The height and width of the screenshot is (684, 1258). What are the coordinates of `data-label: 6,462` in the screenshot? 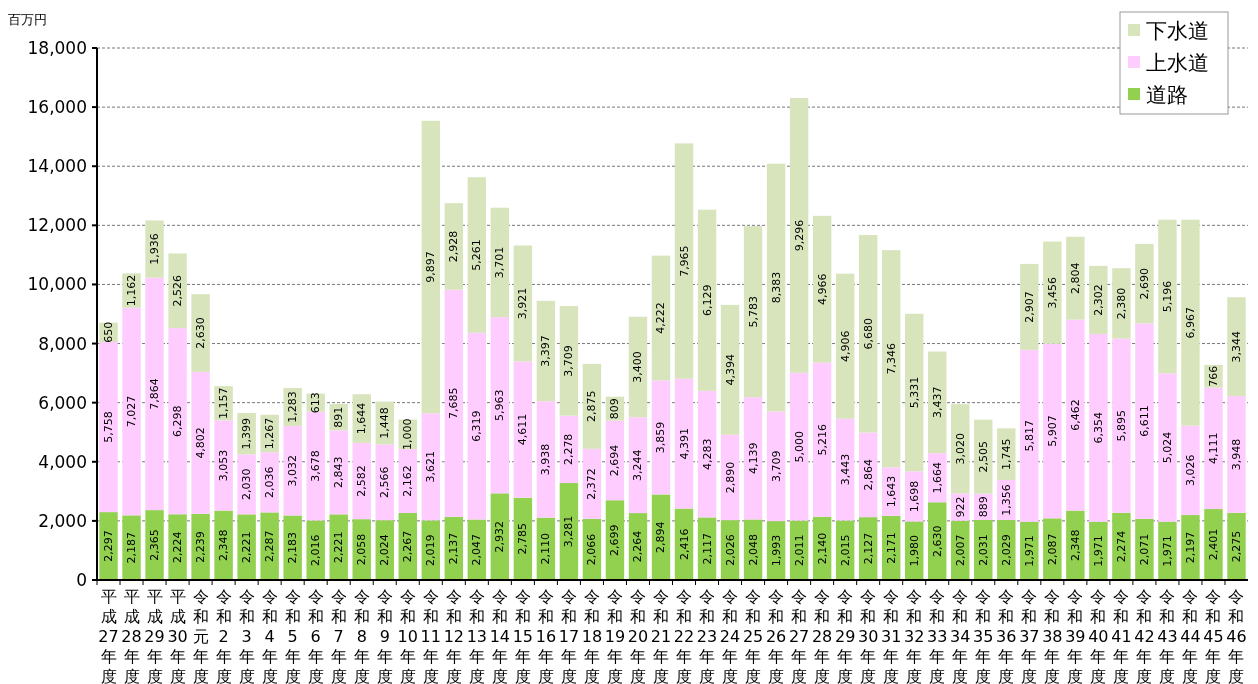 It's located at (1075, 415).